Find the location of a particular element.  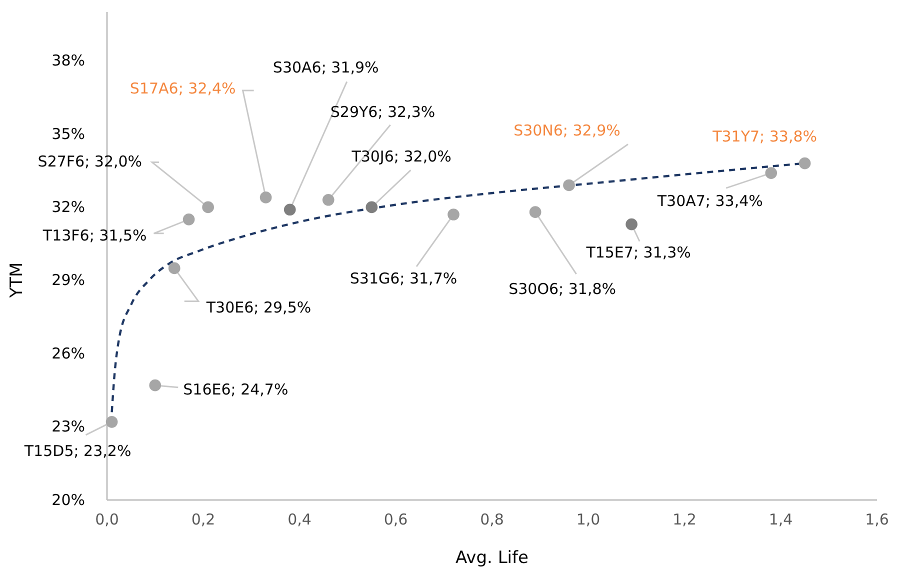

y-tick-label: 26% is located at coordinates (68, 353).